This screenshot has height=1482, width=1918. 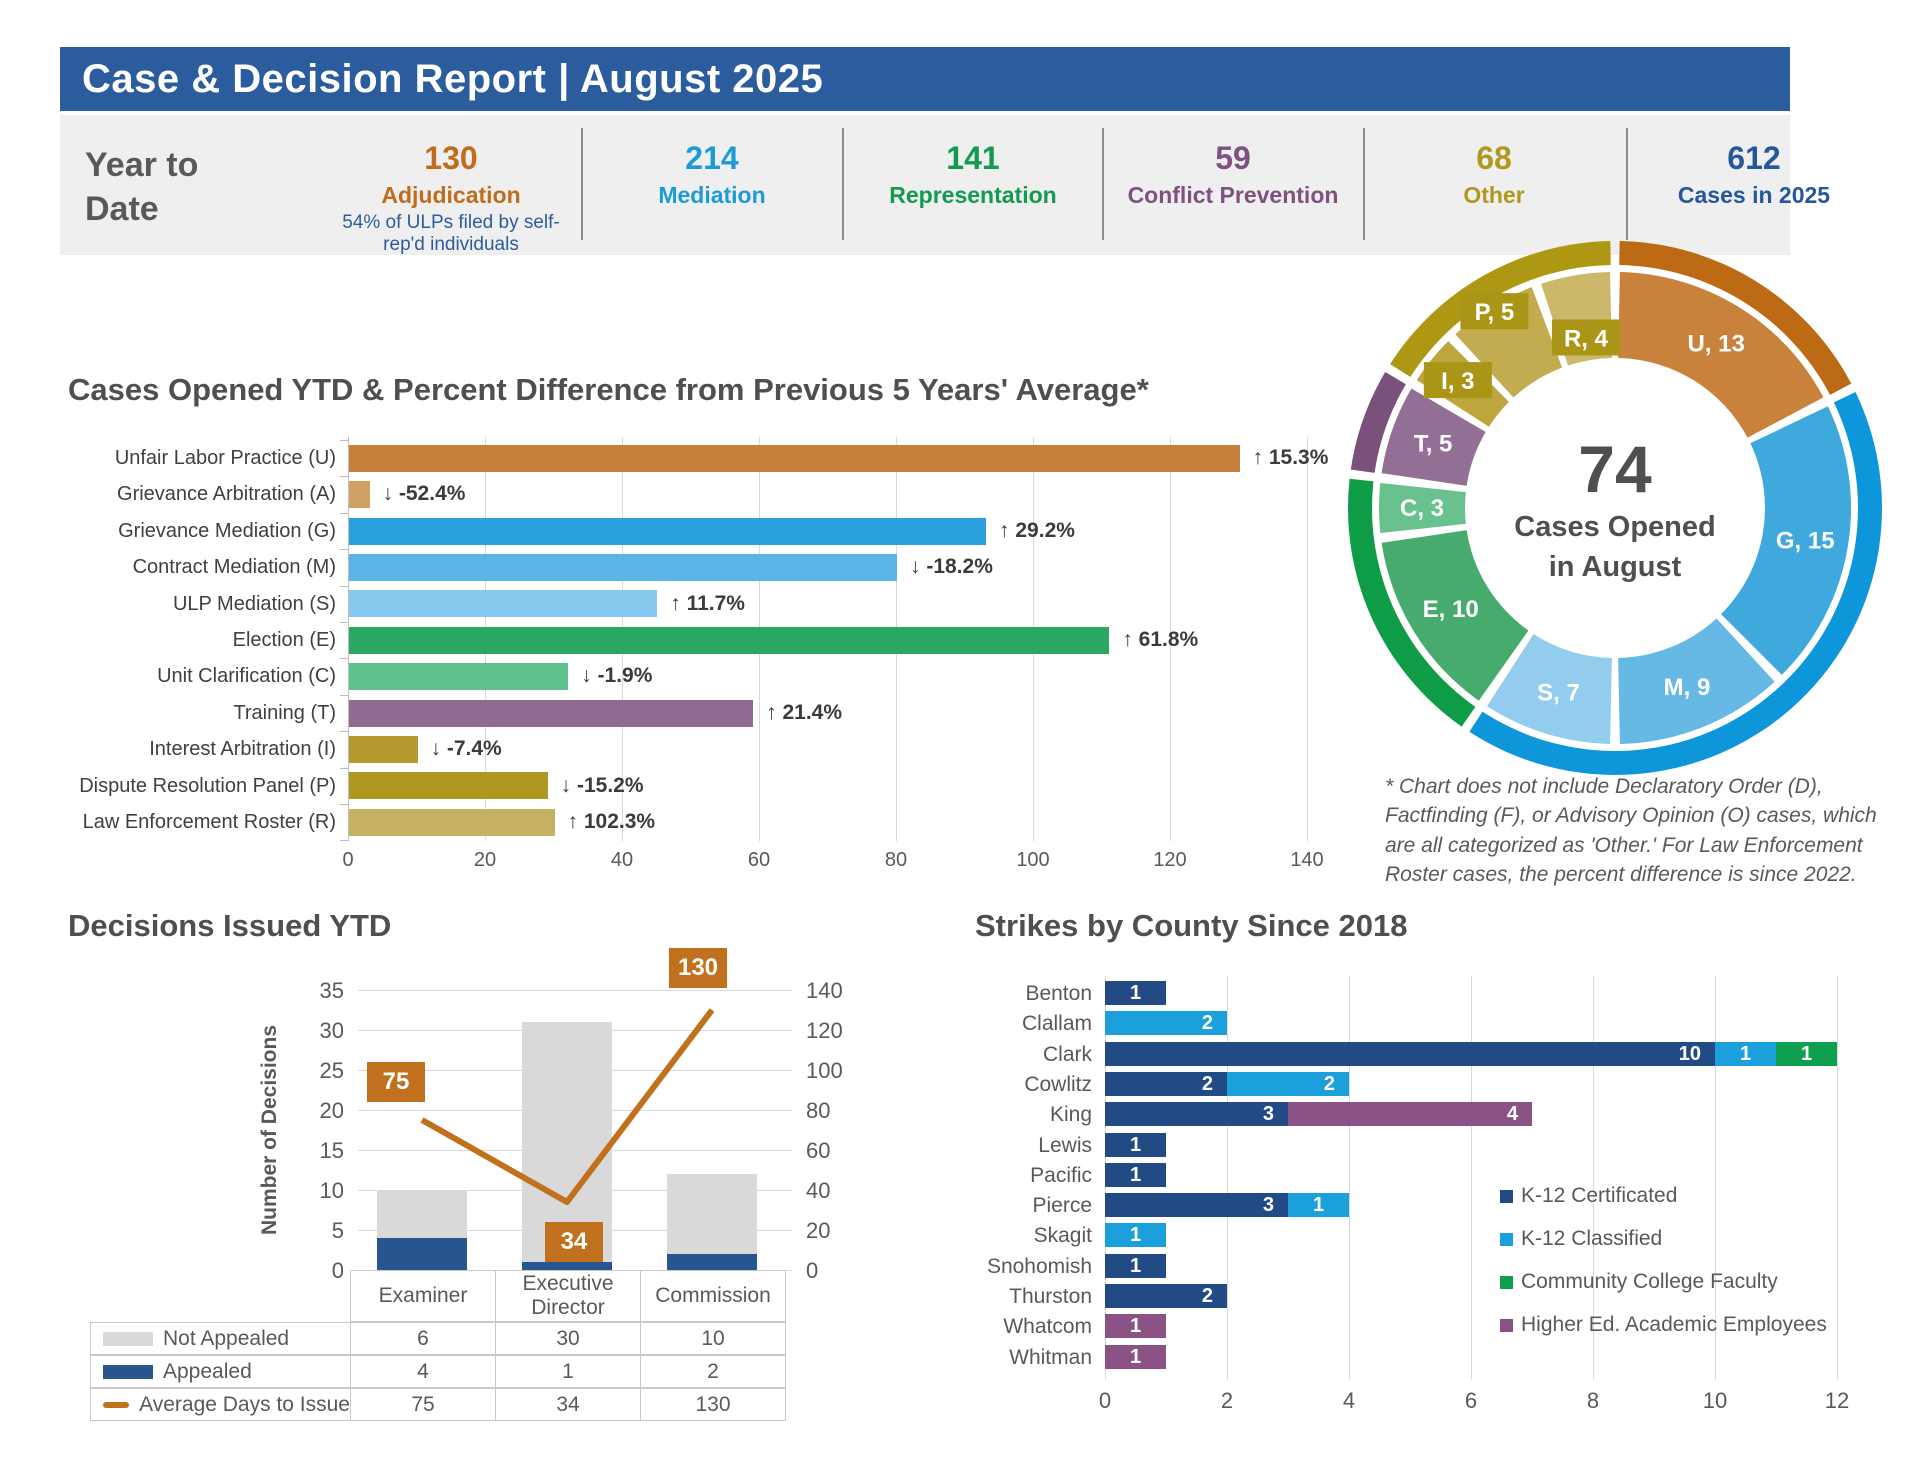 I want to click on table-cell: 34, so click(x=568, y=1404).